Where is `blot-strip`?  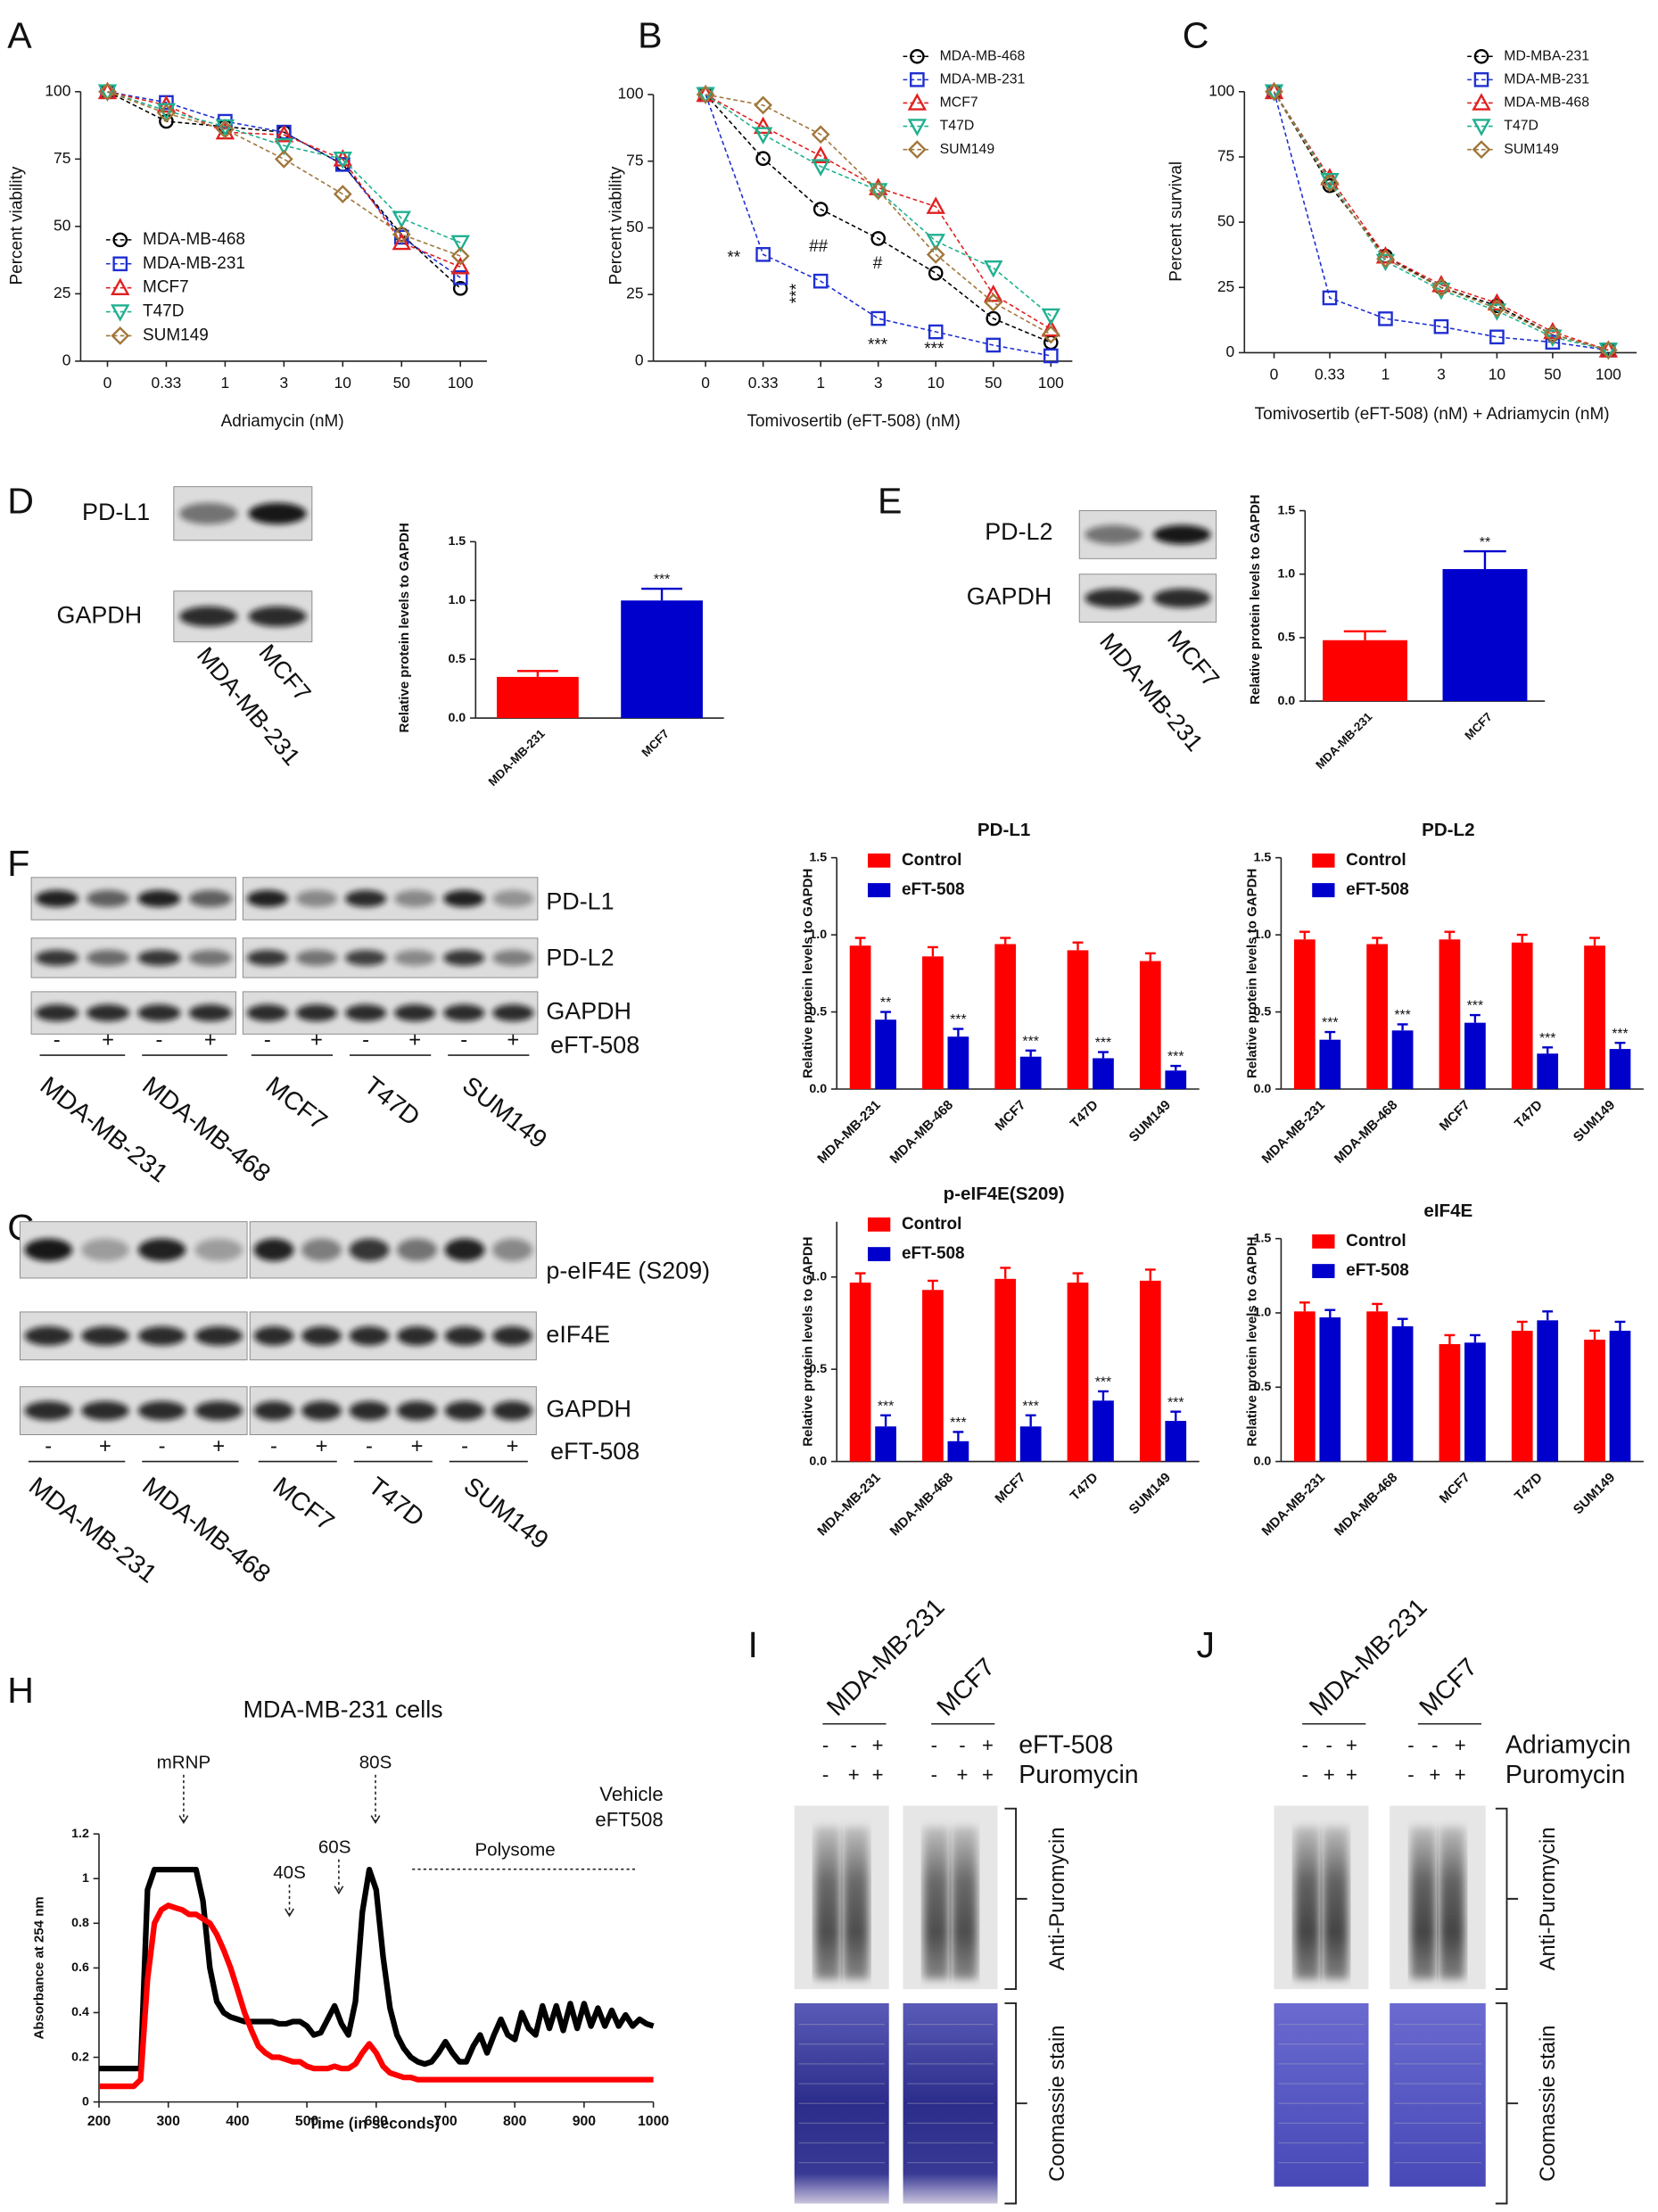
blot-strip is located at coordinates (390, 958).